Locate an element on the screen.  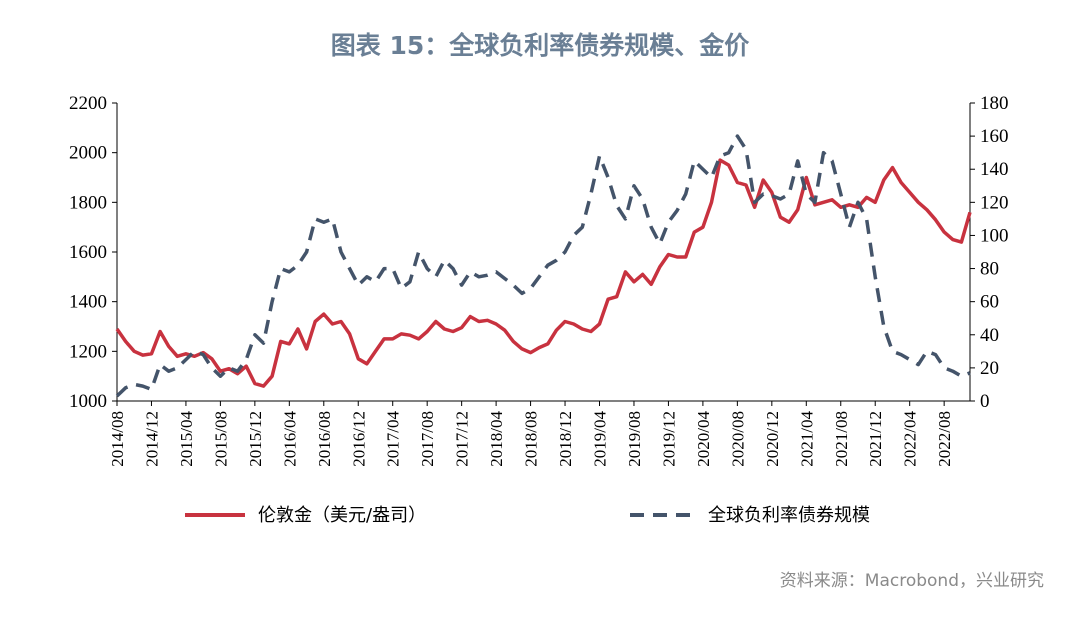
x-tick-label: 2018/04 is located at coordinates (496, 439).